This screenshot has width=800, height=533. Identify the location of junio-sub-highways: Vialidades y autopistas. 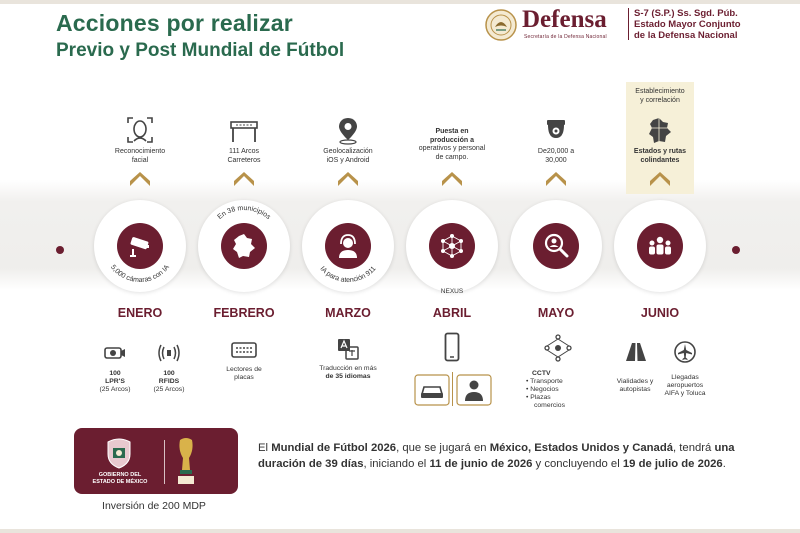
(635, 386).